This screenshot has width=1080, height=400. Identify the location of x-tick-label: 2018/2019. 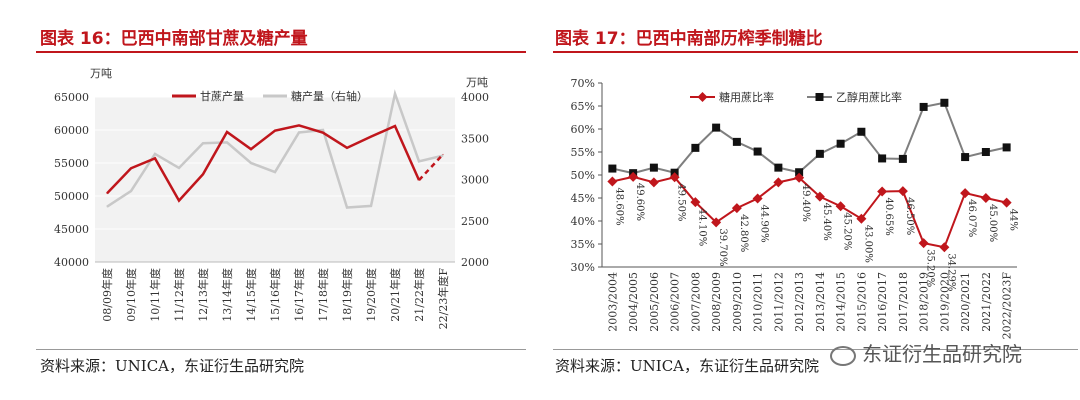
(924, 302).